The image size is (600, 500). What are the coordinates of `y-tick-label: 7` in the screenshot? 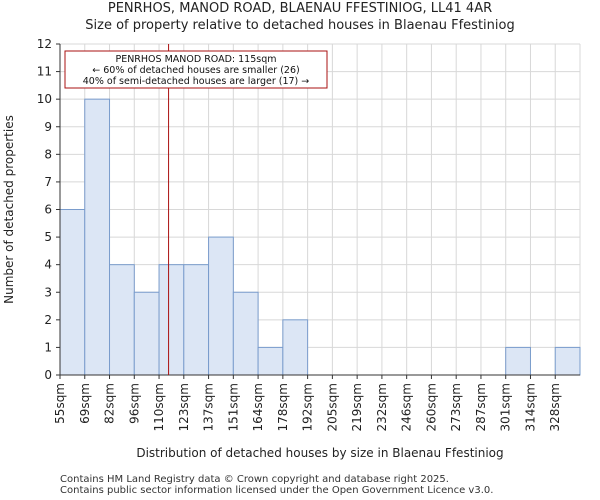 It's located at (48, 182).